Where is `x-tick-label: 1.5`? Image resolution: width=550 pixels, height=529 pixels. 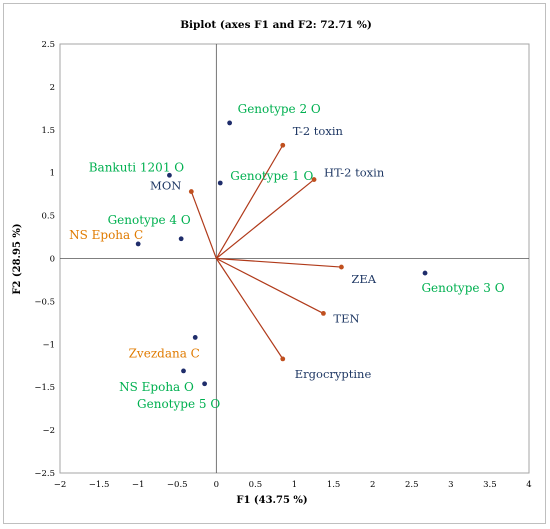 x-tick-label: 1.5 is located at coordinates (334, 485).